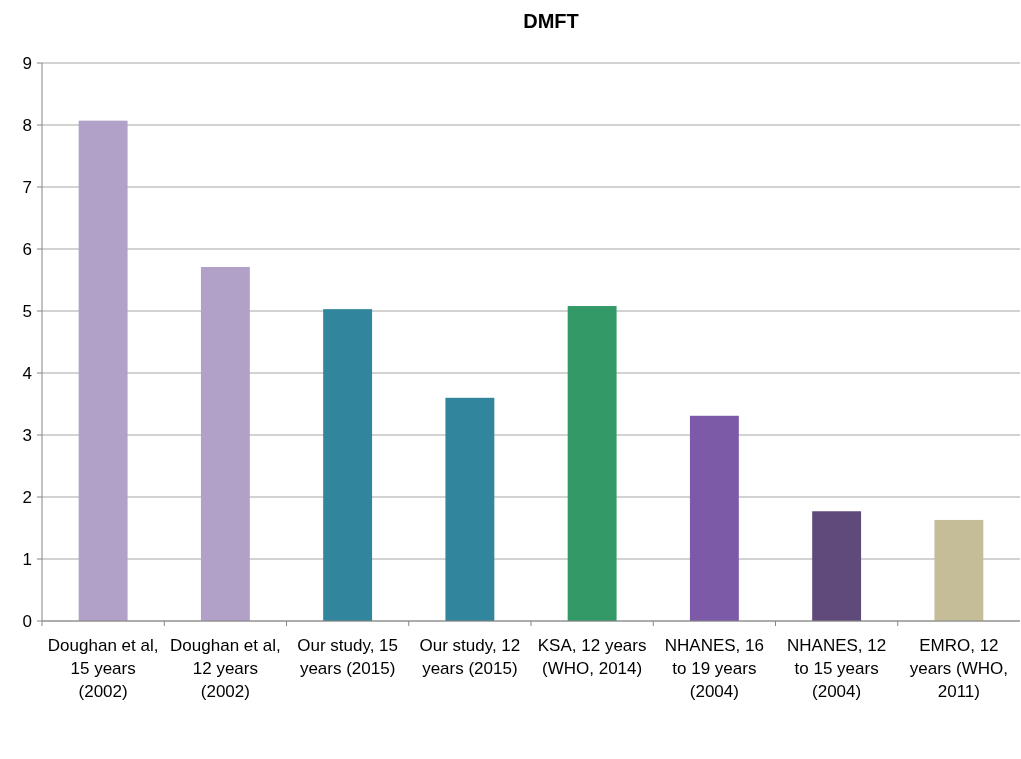  Describe the element at coordinates (27, 249) in the screenshot. I see `y-tick-label: 6` at that location.